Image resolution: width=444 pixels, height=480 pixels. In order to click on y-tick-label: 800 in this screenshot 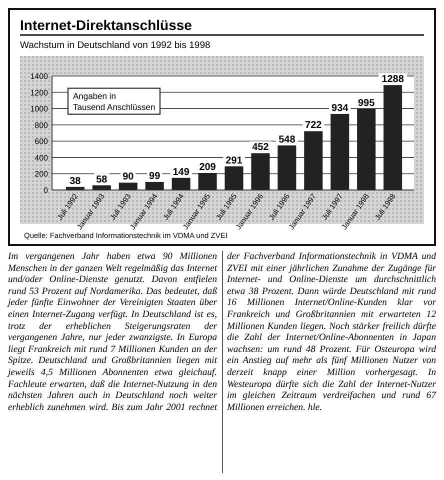, I will do `click(41, 125)`.